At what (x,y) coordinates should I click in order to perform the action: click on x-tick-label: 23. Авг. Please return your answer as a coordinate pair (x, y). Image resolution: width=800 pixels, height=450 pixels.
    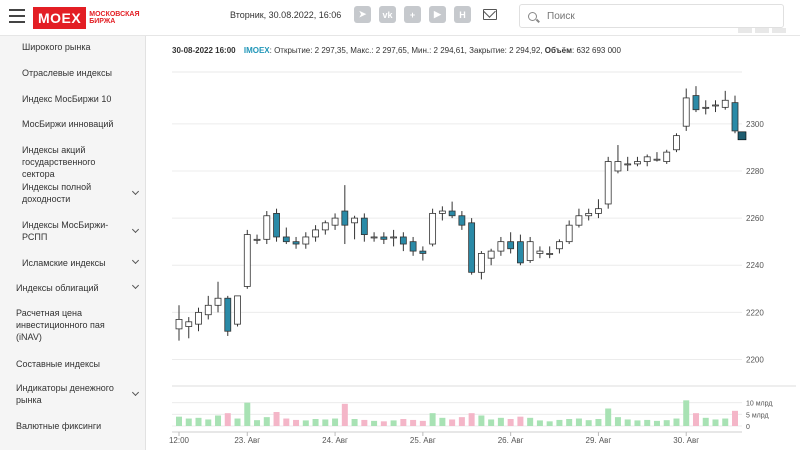
    Looking at the image, I should click on (247, 440).